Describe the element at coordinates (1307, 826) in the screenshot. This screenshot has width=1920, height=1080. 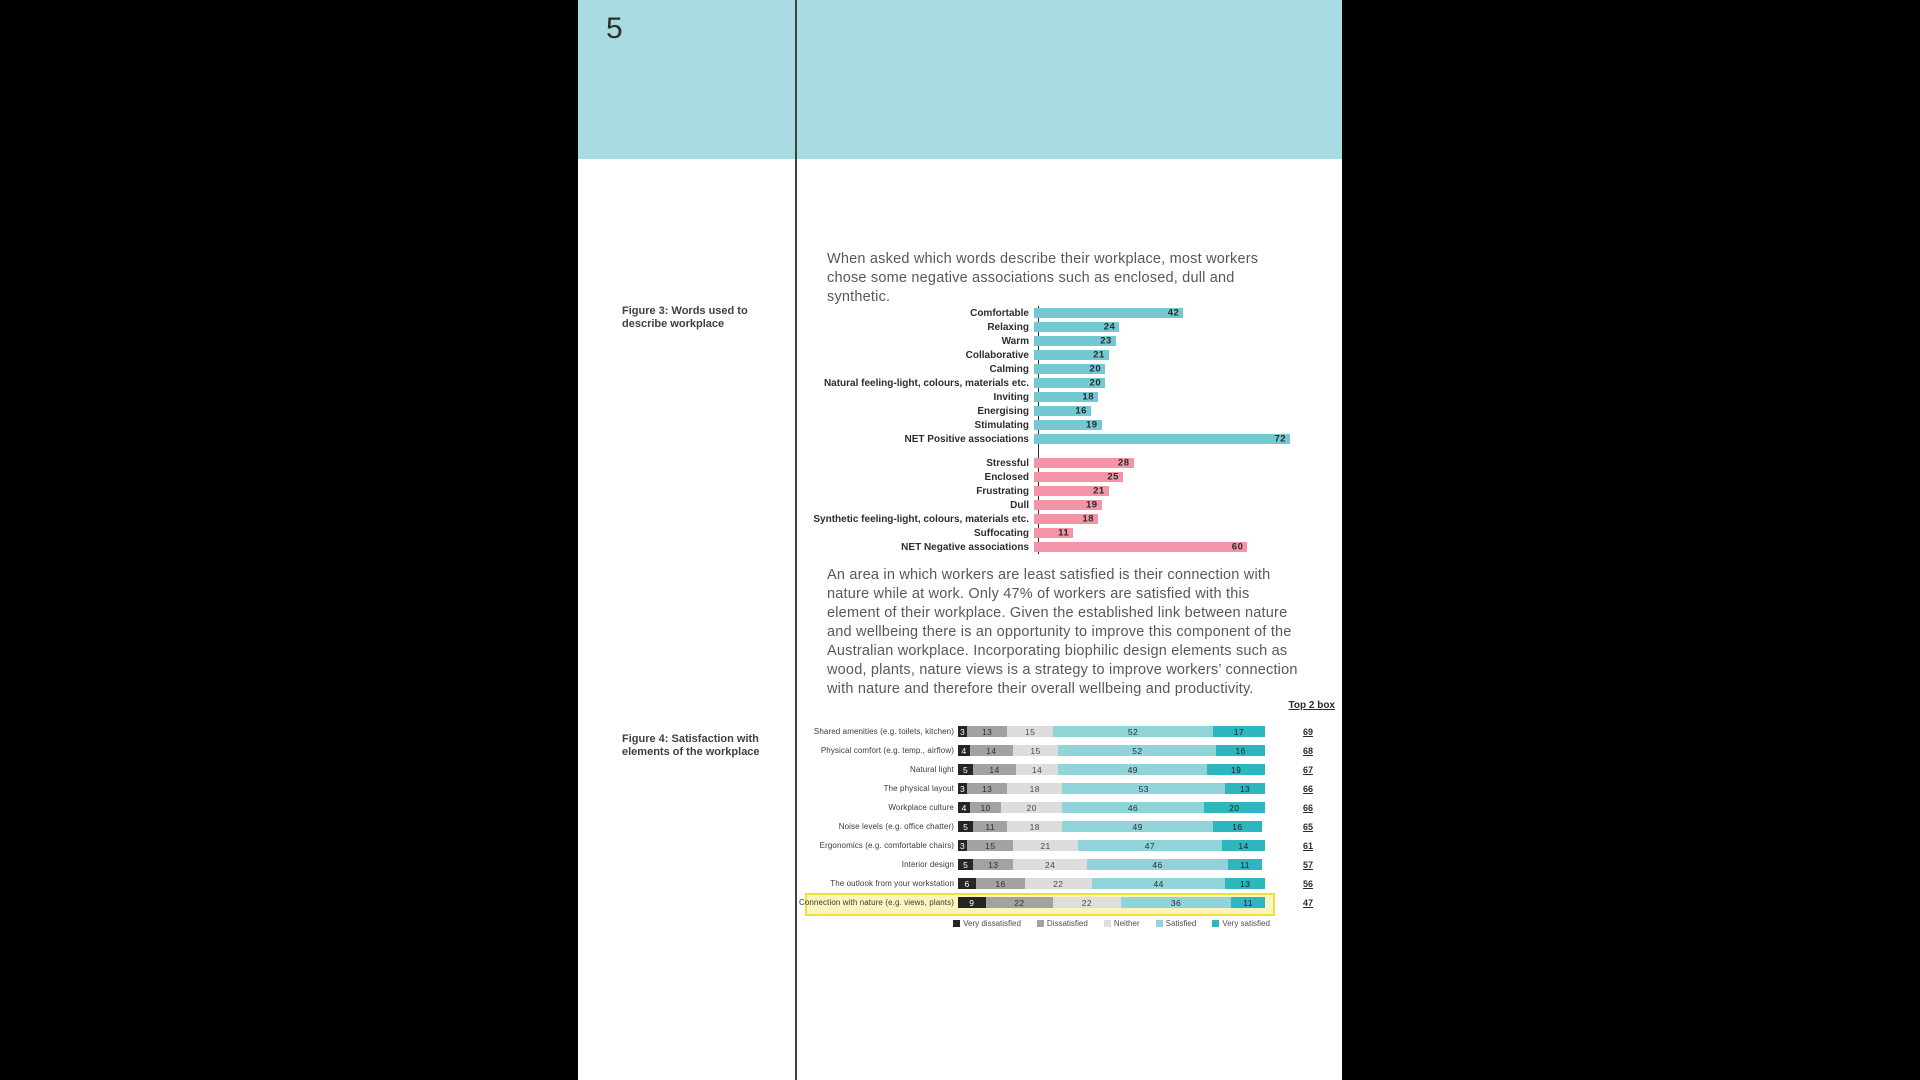
I see `fig4-top2box-value: 65` at that location.